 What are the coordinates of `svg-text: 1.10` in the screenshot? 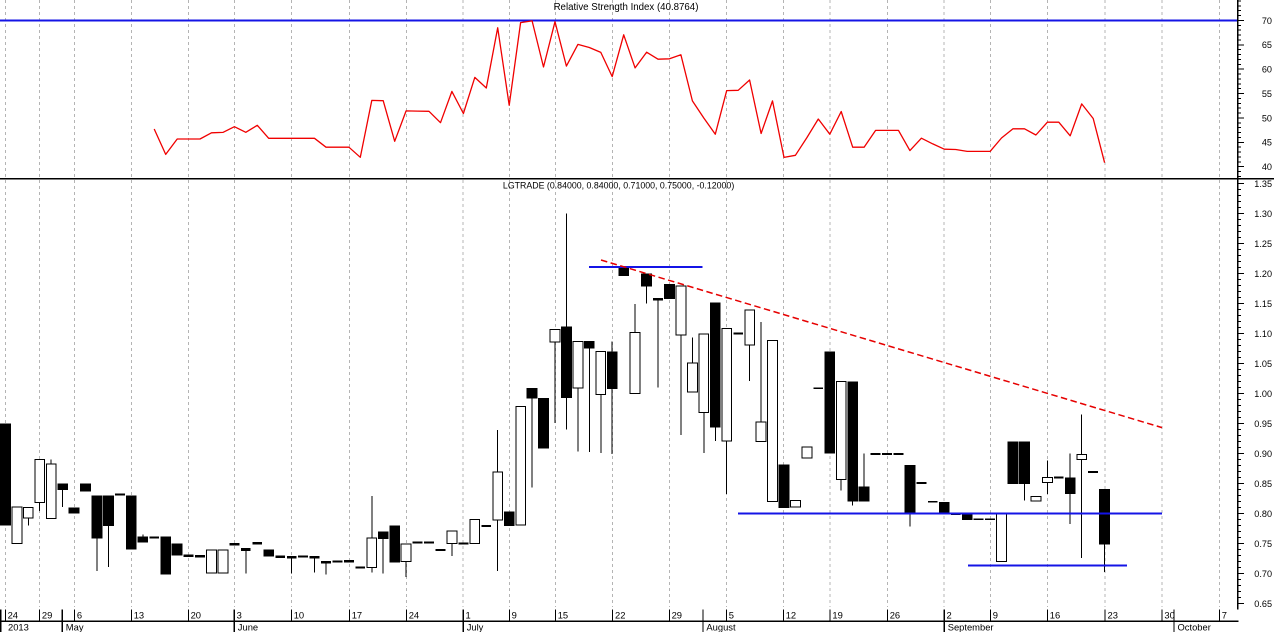 It's located at (1263, 334).